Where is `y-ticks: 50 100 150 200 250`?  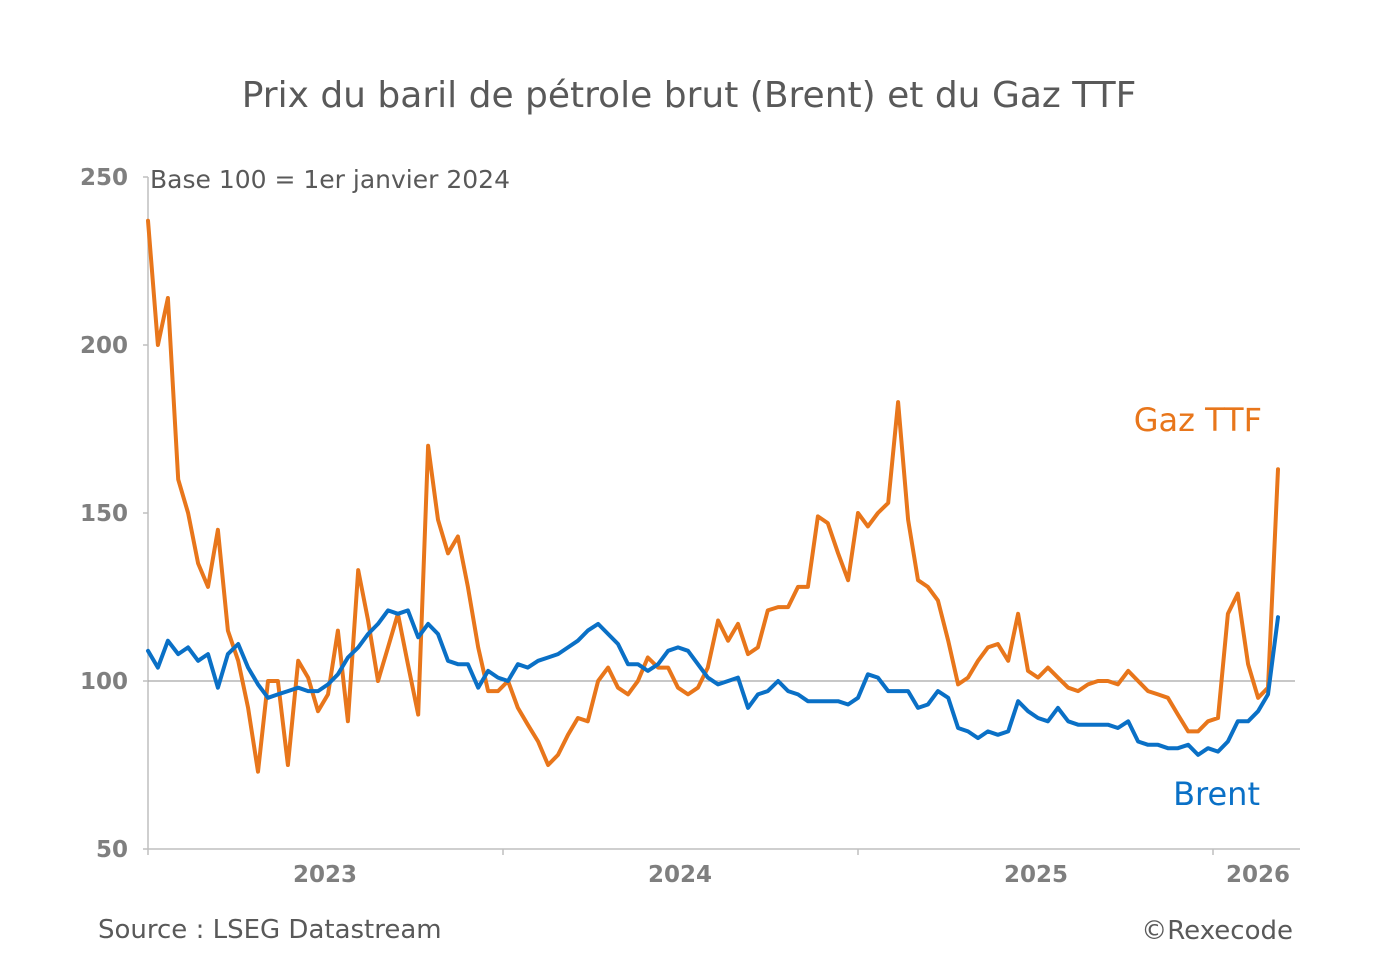 y-ticks: 50 100 150 200 250 is located at coordinates (114, 514).